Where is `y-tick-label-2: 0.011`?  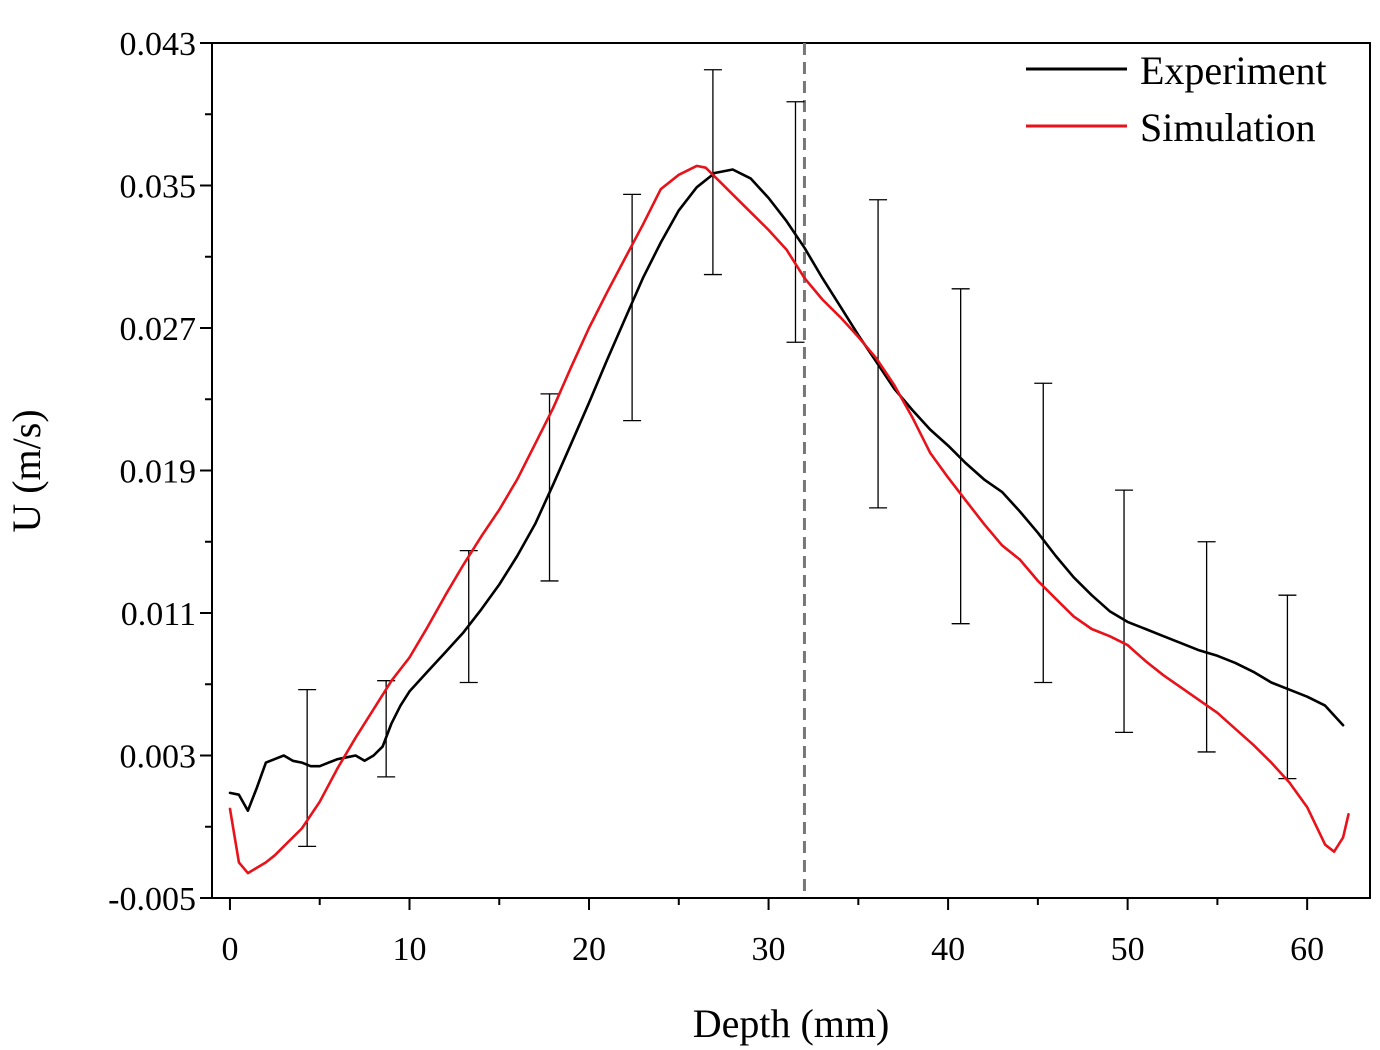
y-tick-label-2: 0.011 is located at coordinates (158, 614).